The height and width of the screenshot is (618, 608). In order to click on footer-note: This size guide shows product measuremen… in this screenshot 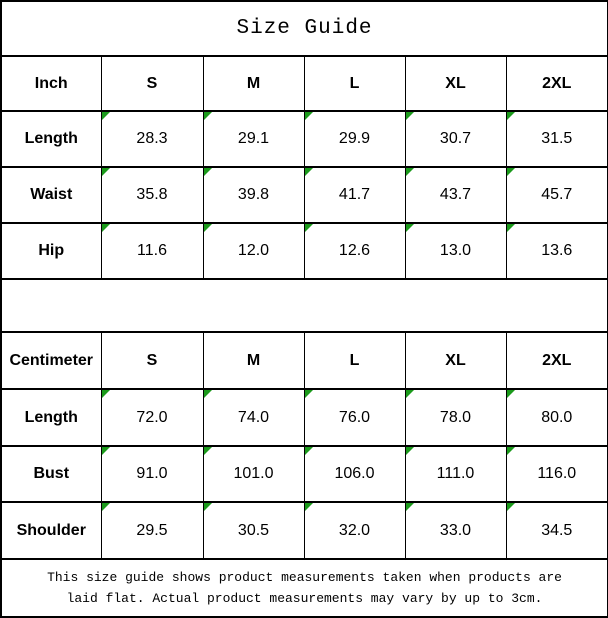, I will do `click(304, 587)`.